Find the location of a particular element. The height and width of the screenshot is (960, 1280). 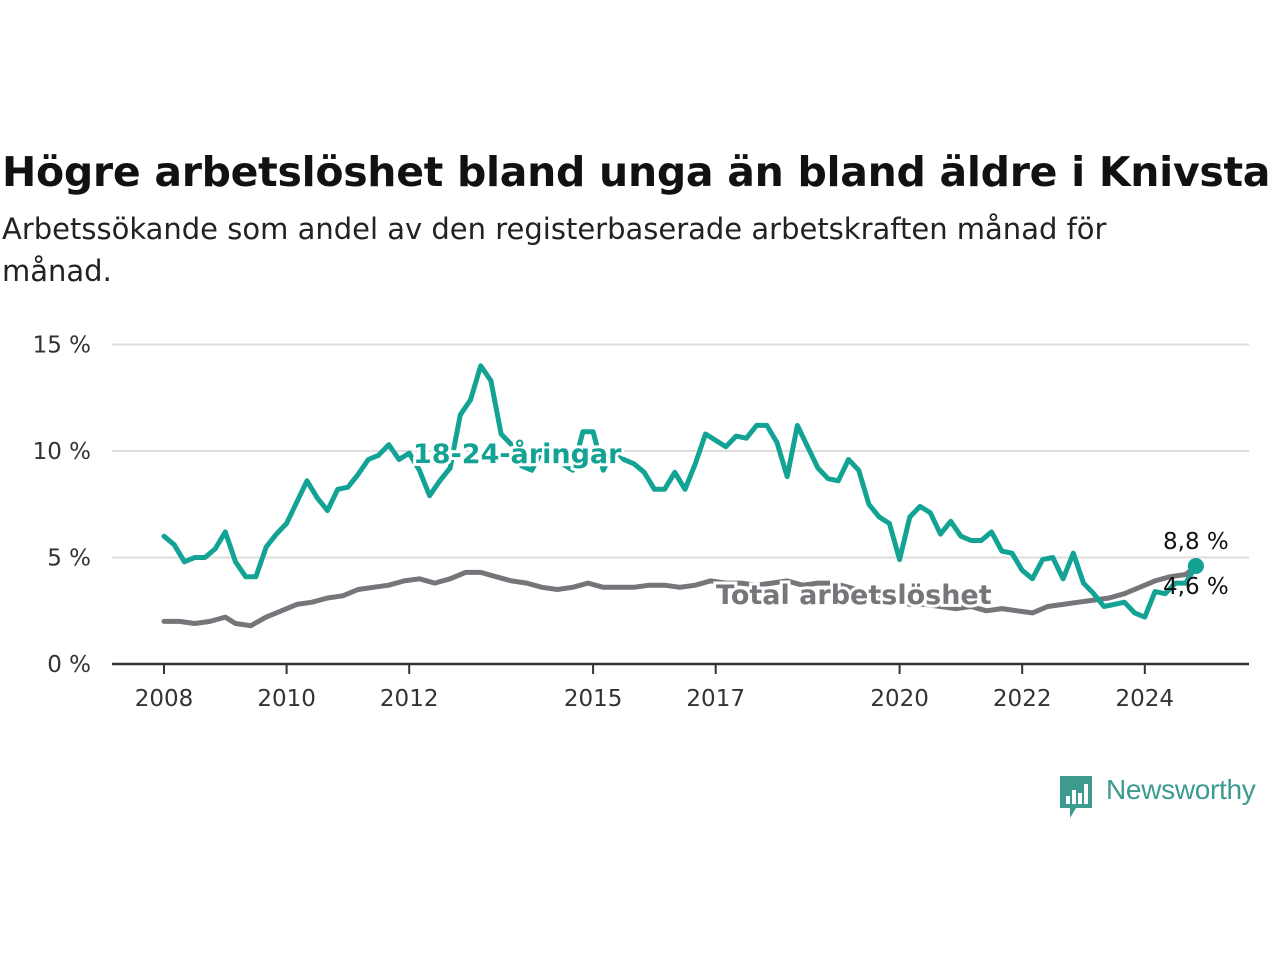

bar-chart-speech-bubble-icon is located at coordinates (1076, 797).